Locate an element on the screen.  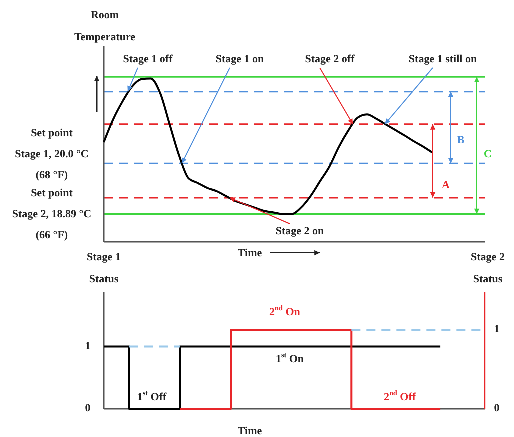
y2-tick-label: 0 is located at coordinates (497, 408).